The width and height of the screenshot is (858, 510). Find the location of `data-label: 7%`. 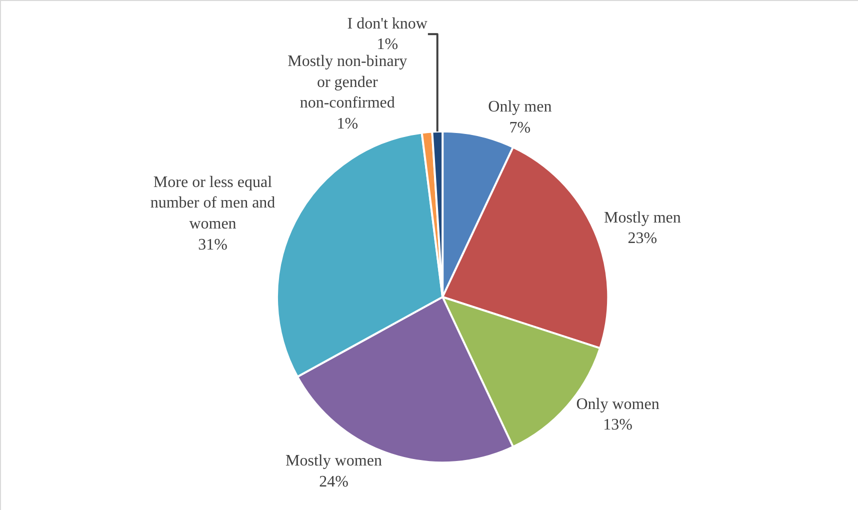

data-label: 7% is located at coordinates (520, 127).